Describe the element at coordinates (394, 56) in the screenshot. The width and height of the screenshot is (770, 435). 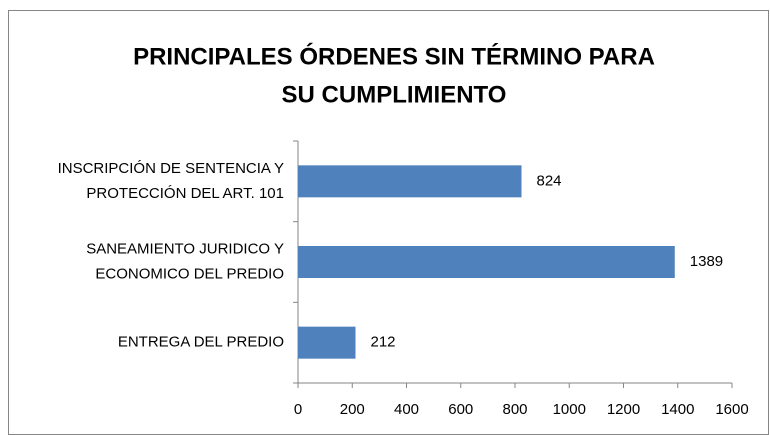
I see `chart-title: PRINCIPALES ÓRDENES SIN TÉRMINO PARA` at that location.